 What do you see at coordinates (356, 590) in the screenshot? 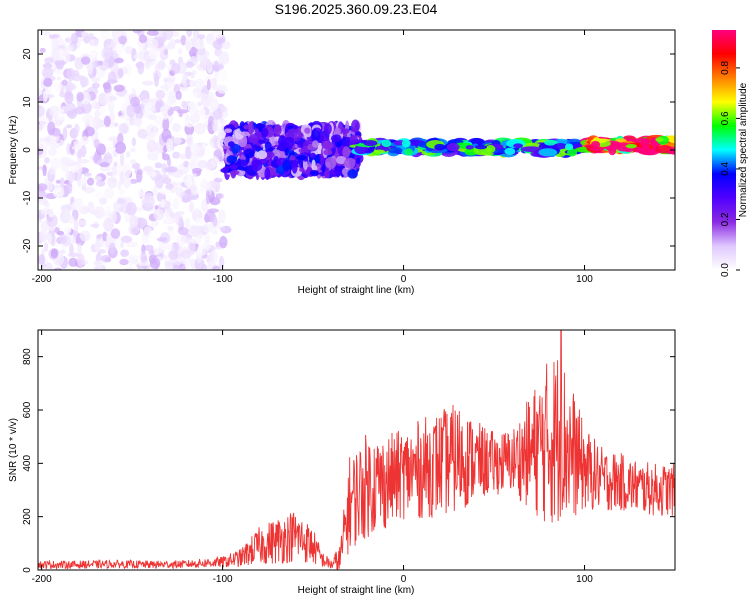
I see `snr-x-label: Height of straight line (km)` at bounding box center [356, 590].